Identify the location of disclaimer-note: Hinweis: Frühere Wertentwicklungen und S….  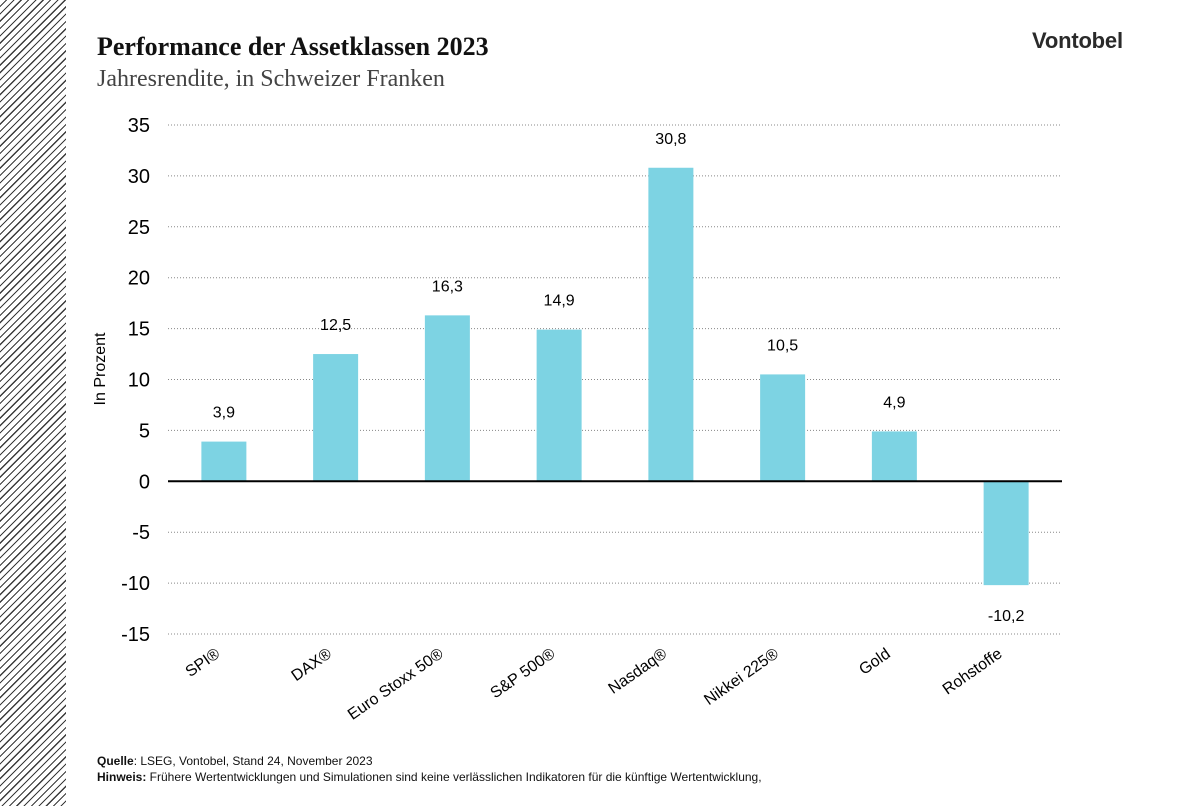
(429, 777).